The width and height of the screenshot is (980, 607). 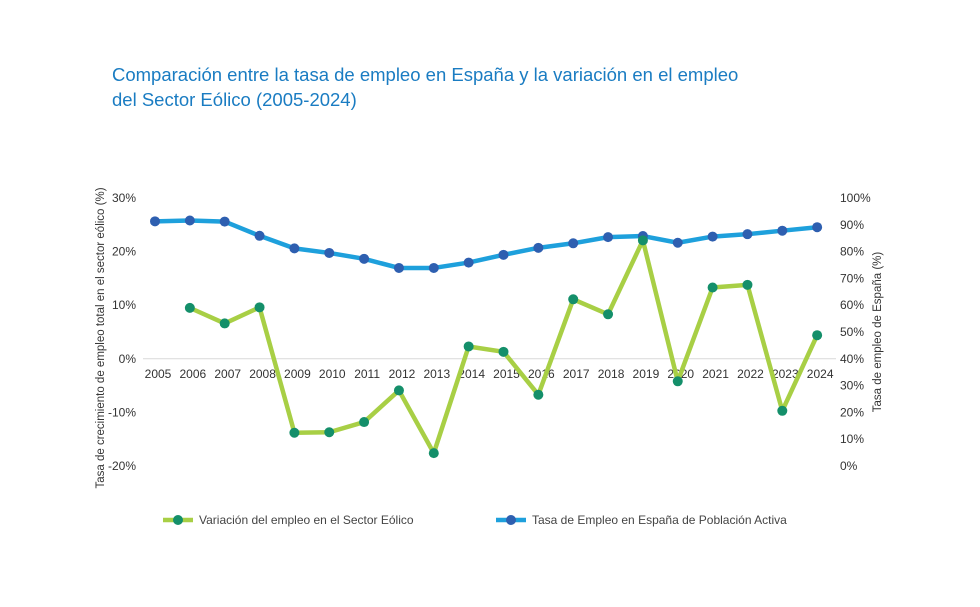 I want to click on right-tick-label: 80%, so click(x=852, y=252).